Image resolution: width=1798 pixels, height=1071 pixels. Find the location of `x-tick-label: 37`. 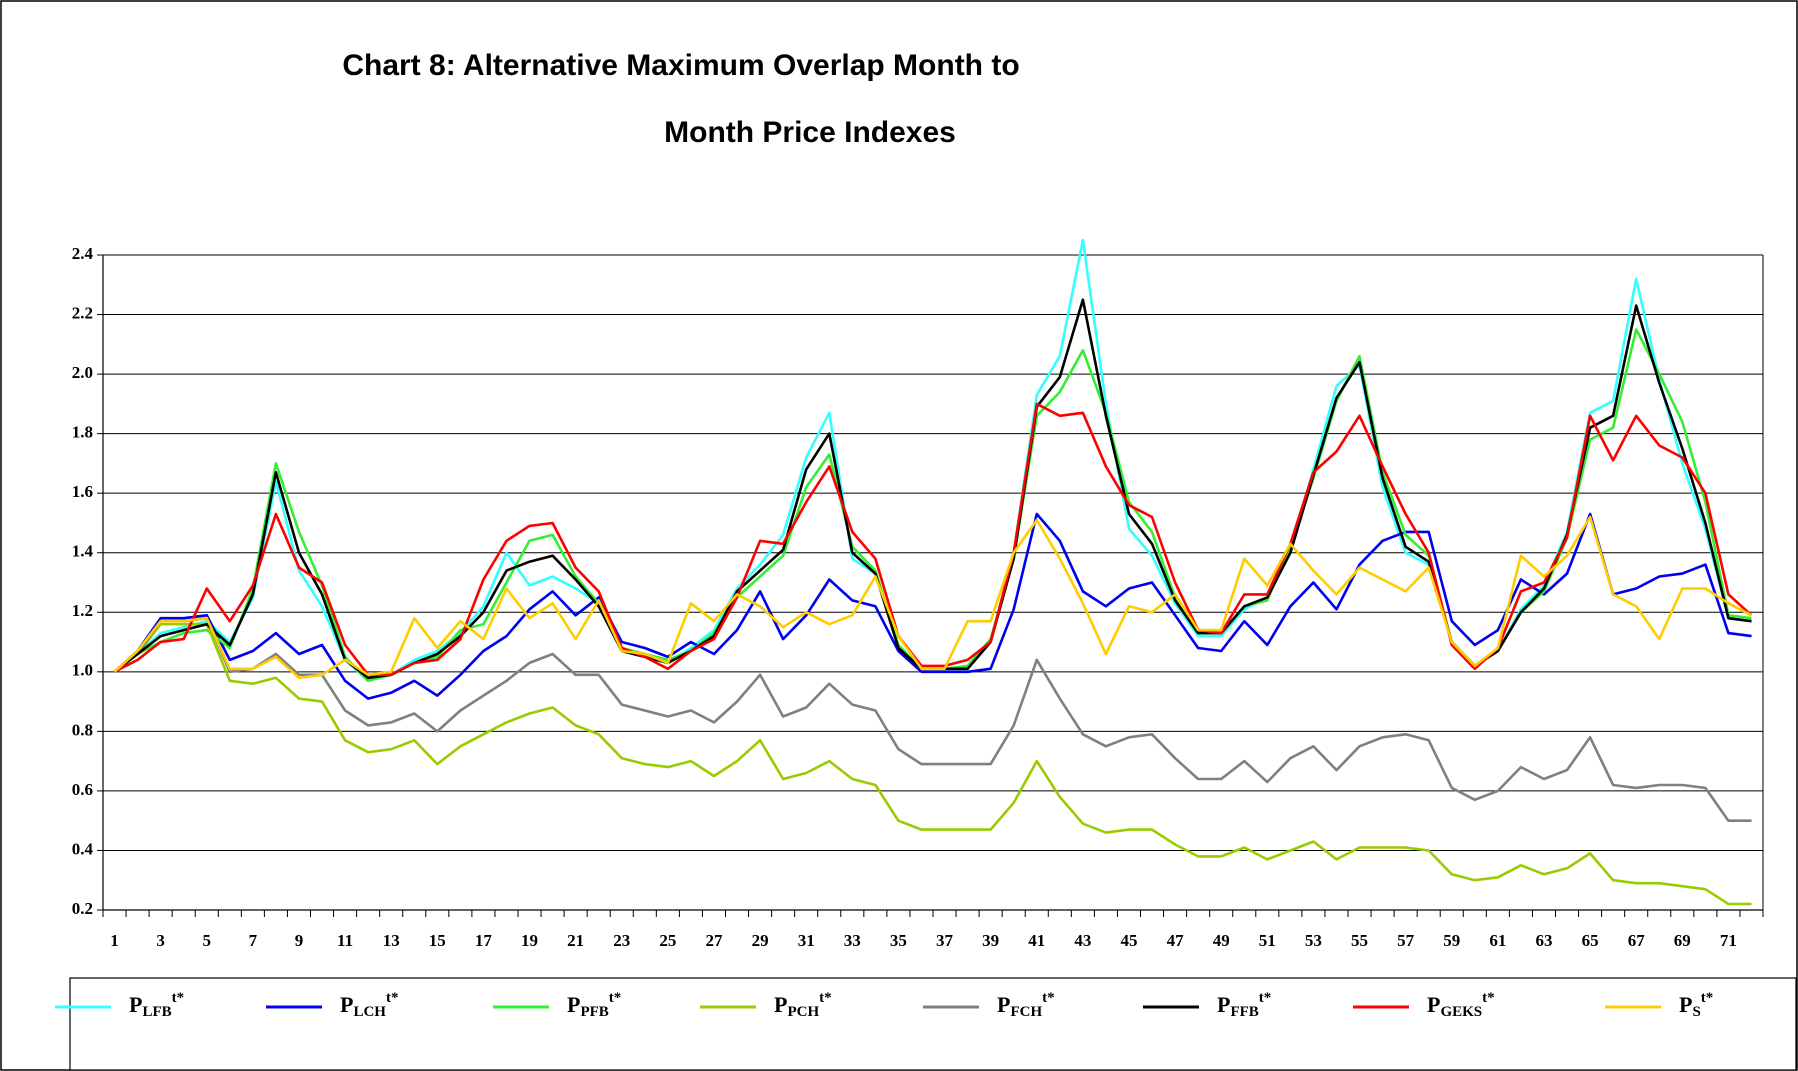

x-tick-label: 37 is located at coordinates (945, 940).